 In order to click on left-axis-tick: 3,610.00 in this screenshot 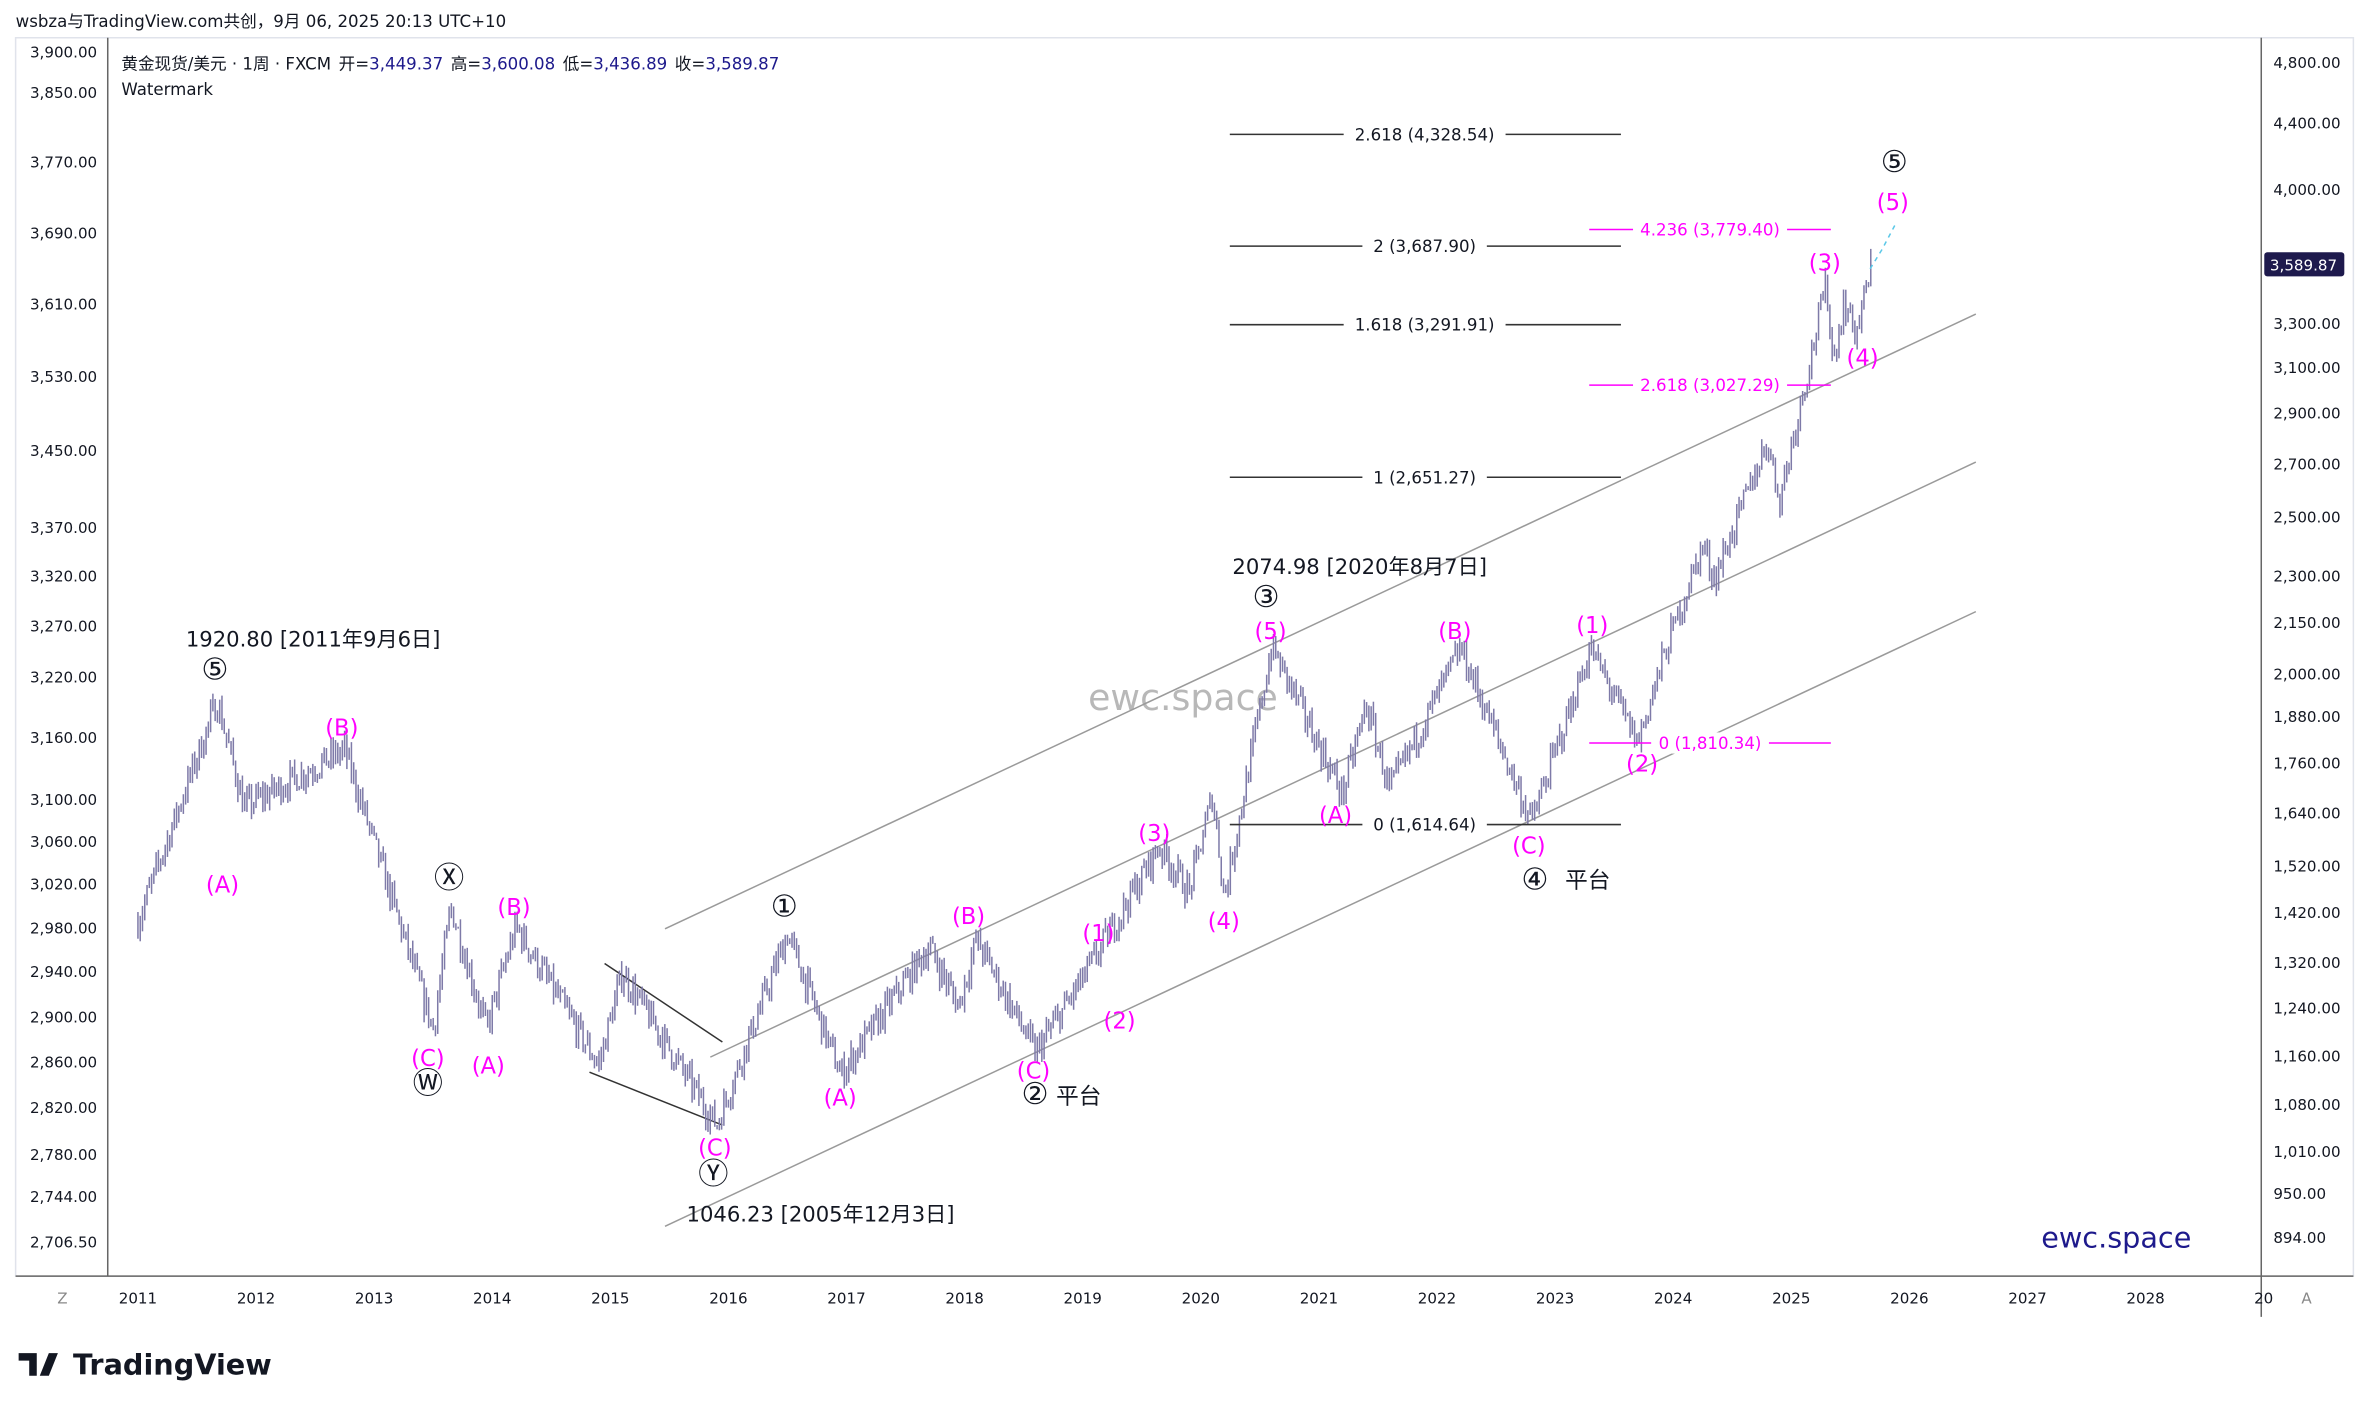, I will do `click(63, 305)`.